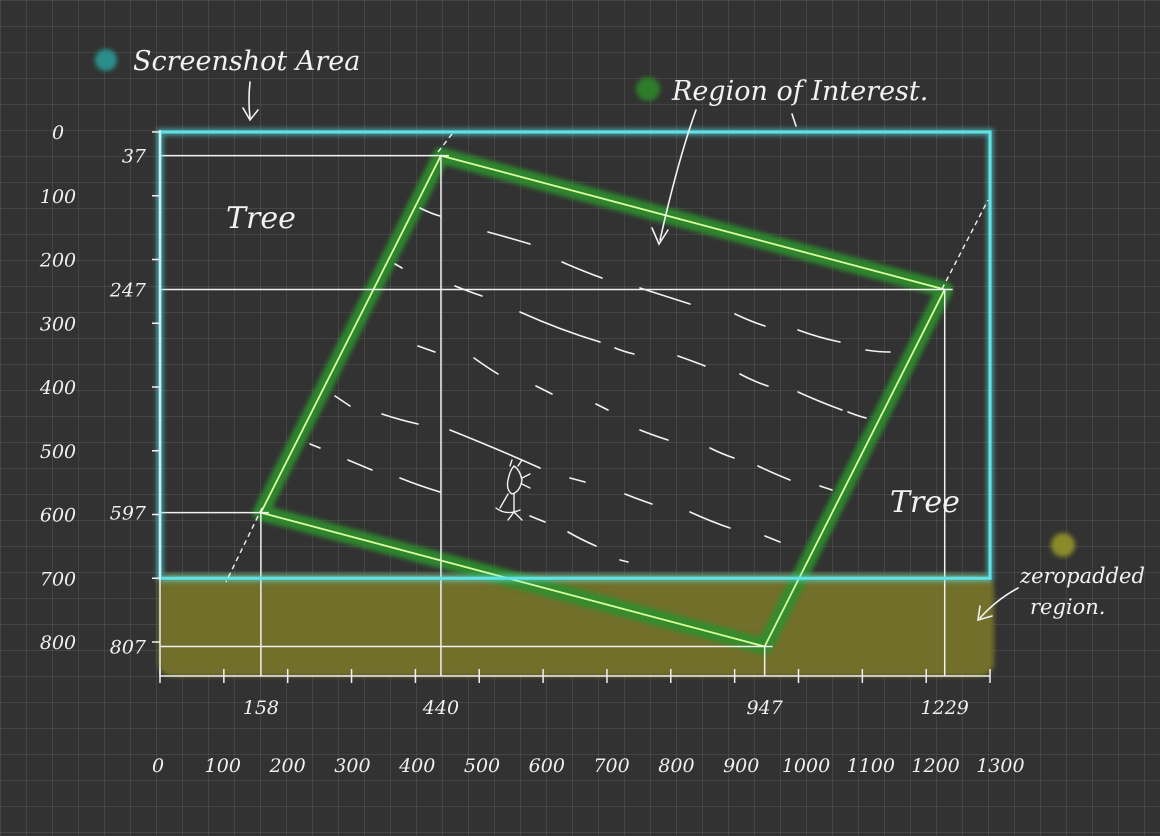  I want to click on legend-screenshot-area-label: Screenshot Area, so click(246, 61).